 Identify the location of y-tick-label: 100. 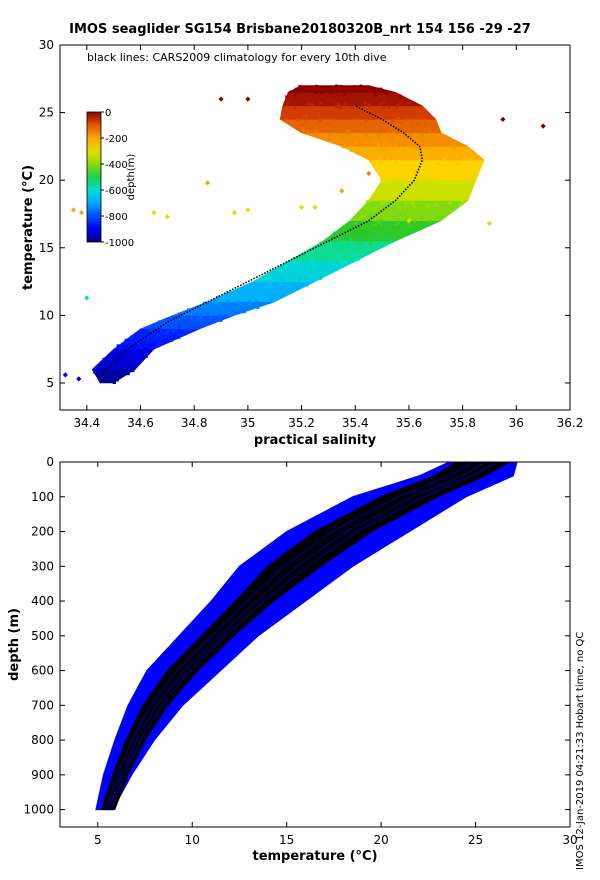
(42, 497).